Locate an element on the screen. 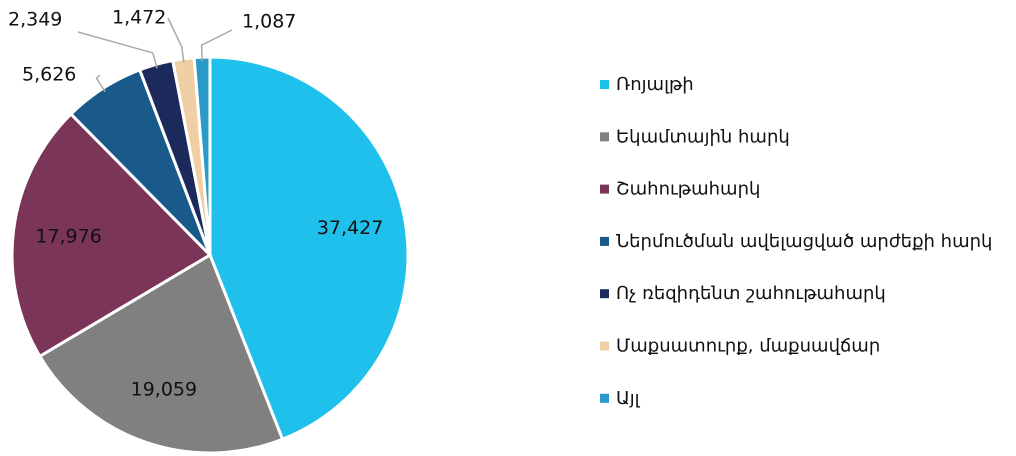 This screenshot has height=456, width=1016. data-label: 19,059 is located at coordinates (164, 389).